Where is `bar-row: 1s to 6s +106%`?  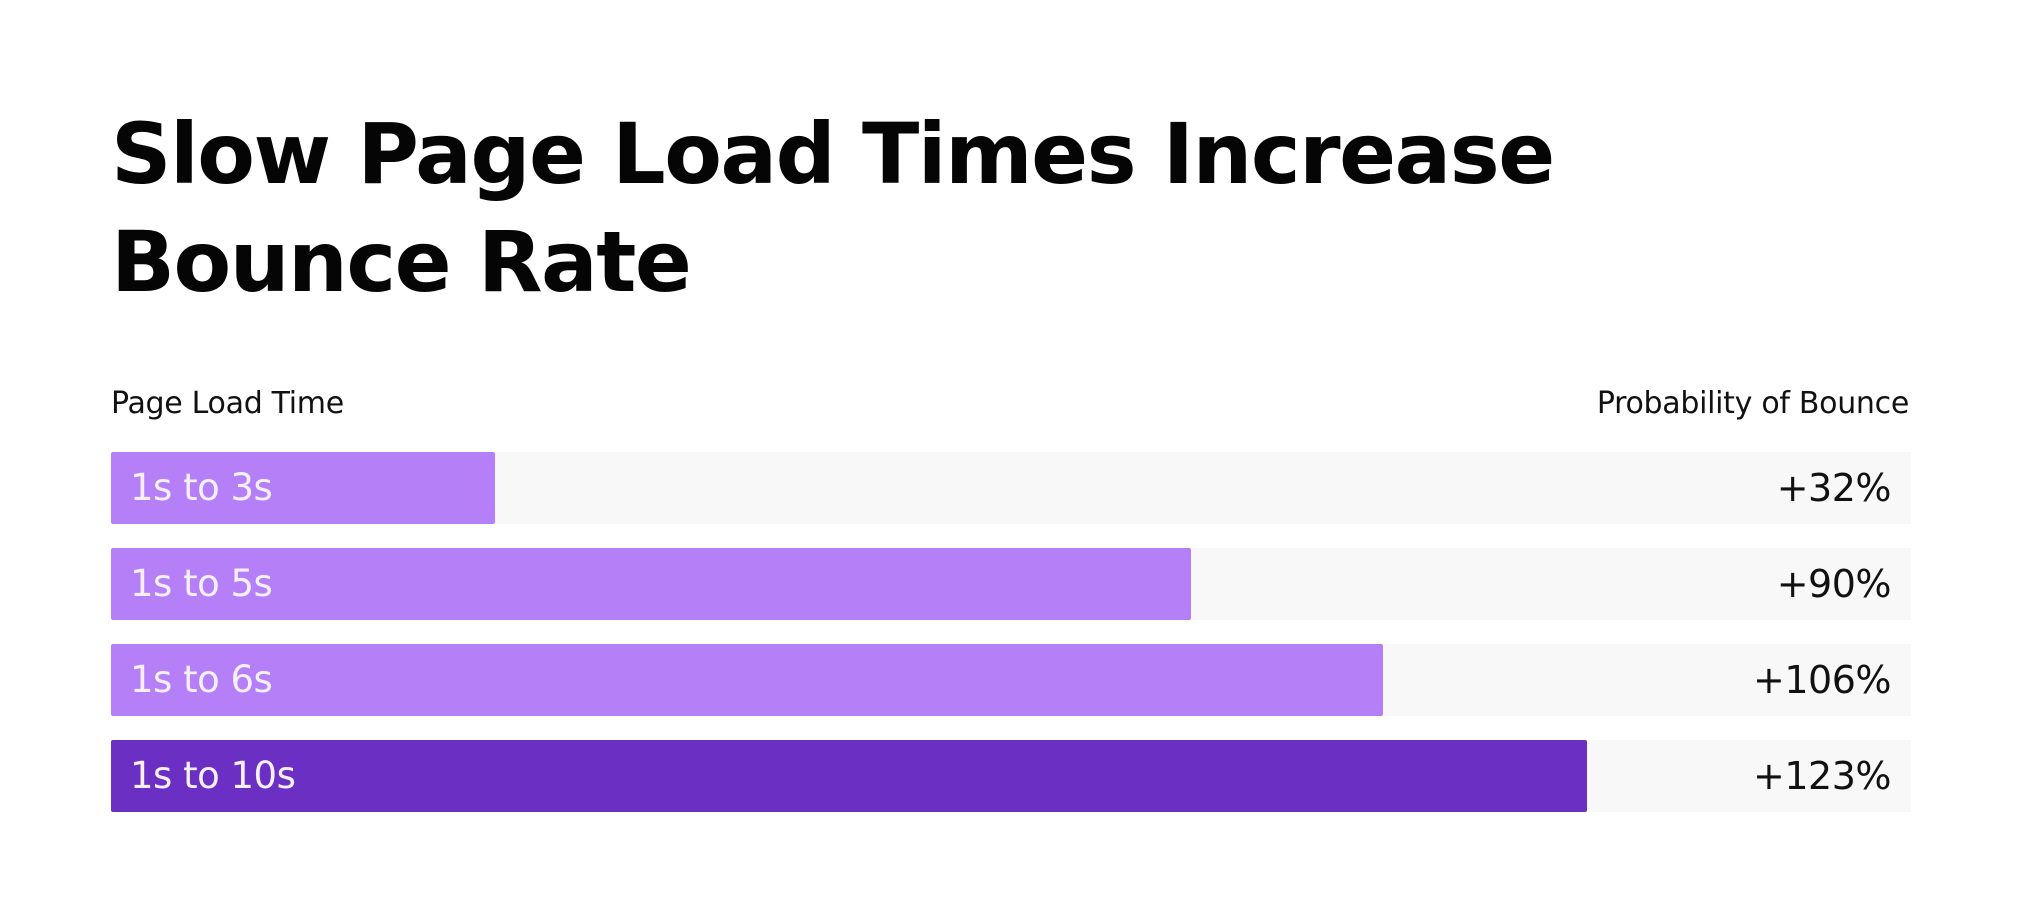
bar-row: 1s to 6s +106% is located at coordinates (1011, 680).